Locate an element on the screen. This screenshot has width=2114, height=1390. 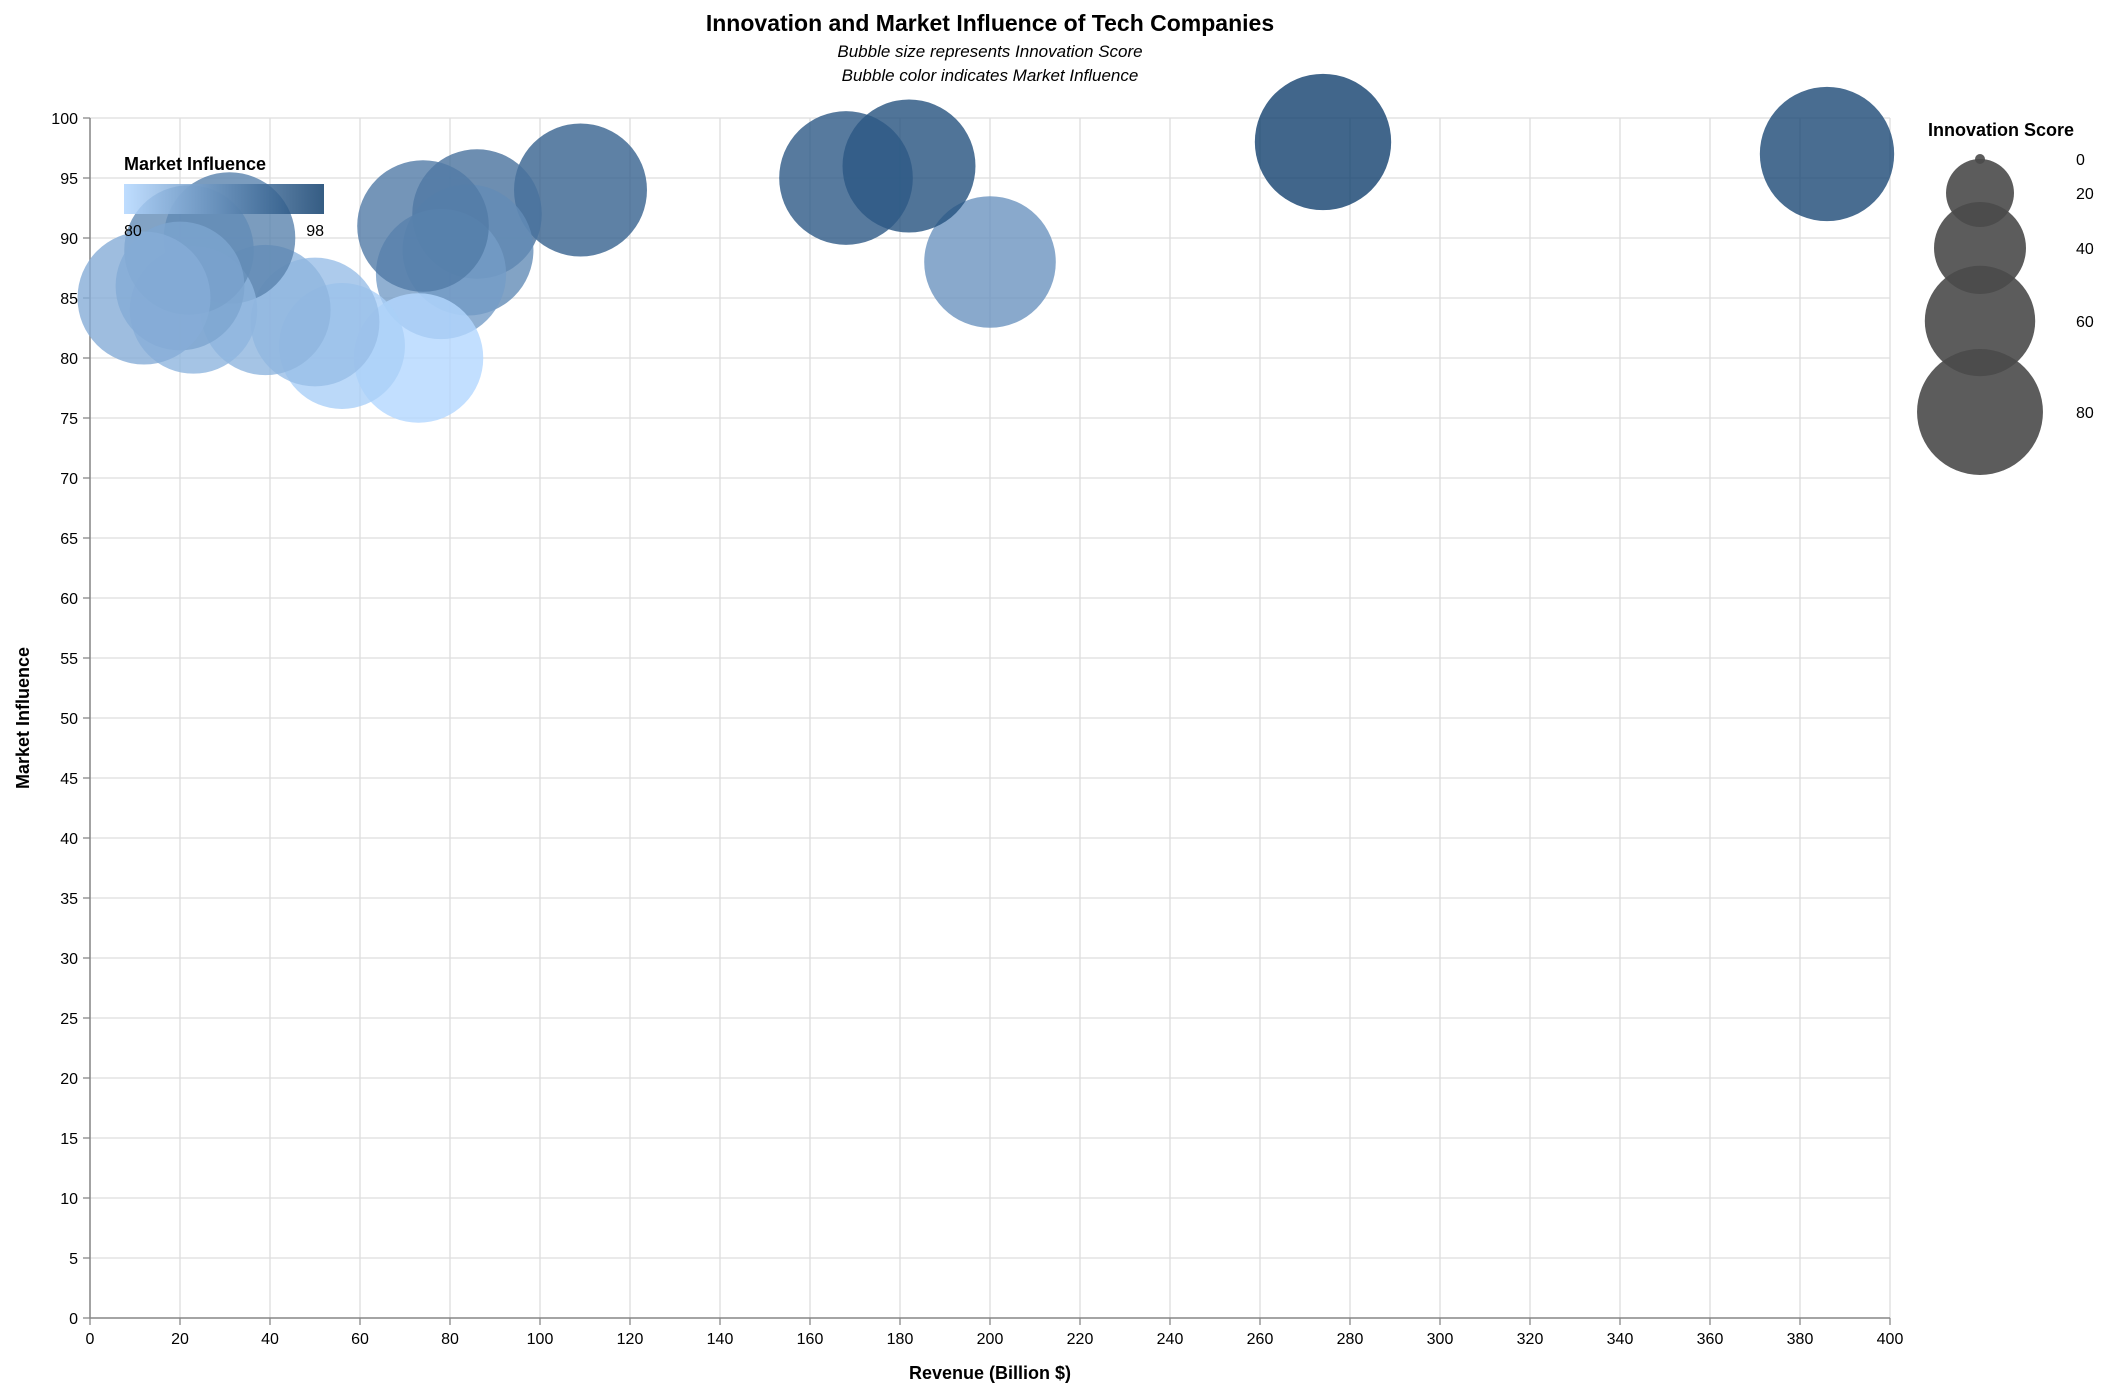
x-tick-label: 340 is located at coordinates (1620, 1339).